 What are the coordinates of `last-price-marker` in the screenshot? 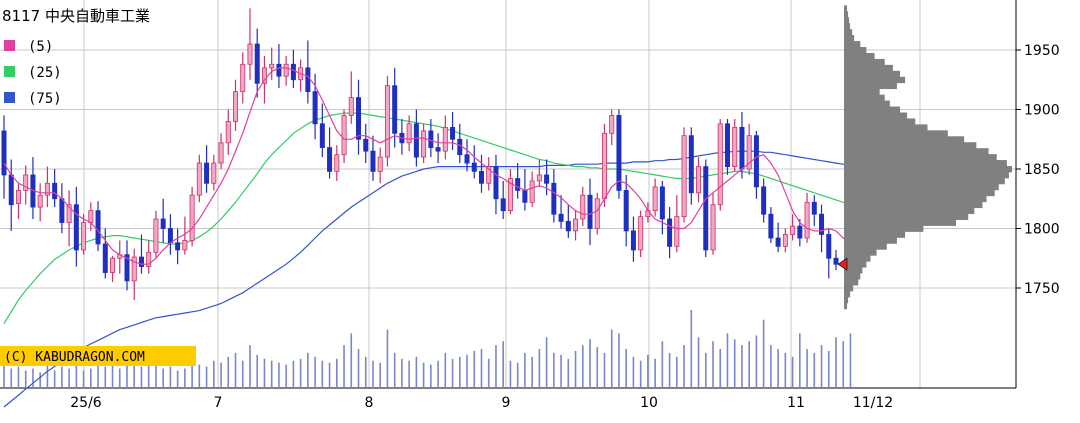 It's located at (842, 264).